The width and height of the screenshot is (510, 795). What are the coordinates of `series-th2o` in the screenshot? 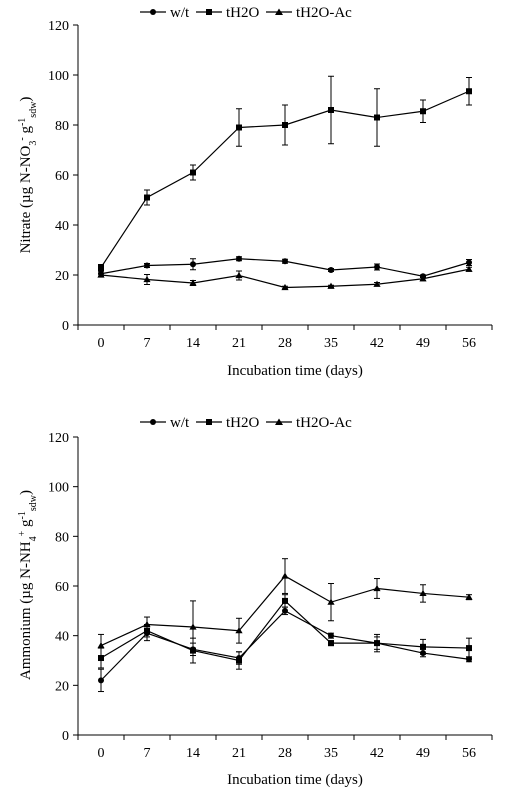 It's located at (285, 632).